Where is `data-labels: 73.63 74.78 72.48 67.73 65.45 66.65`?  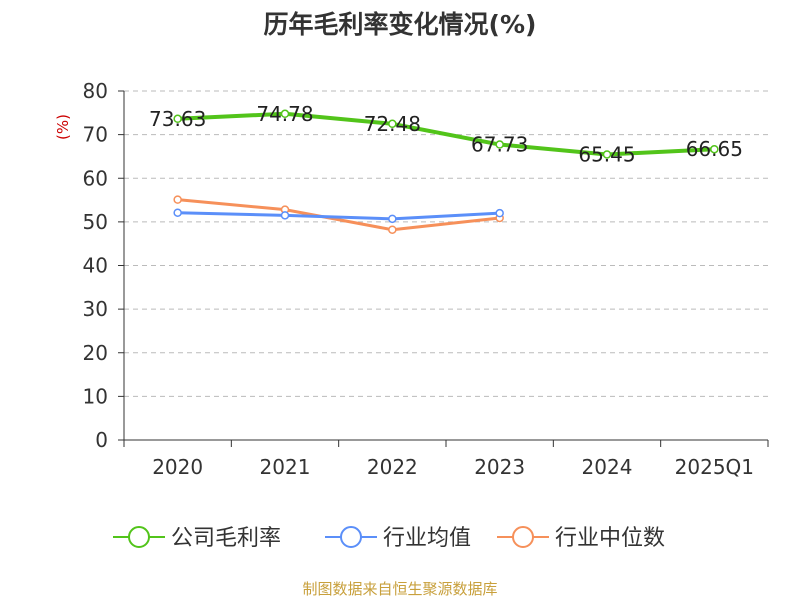 data-labels: 73.63 74.78 72.48 67.73 65.45 66.65 is located at coordinates (446, 134).